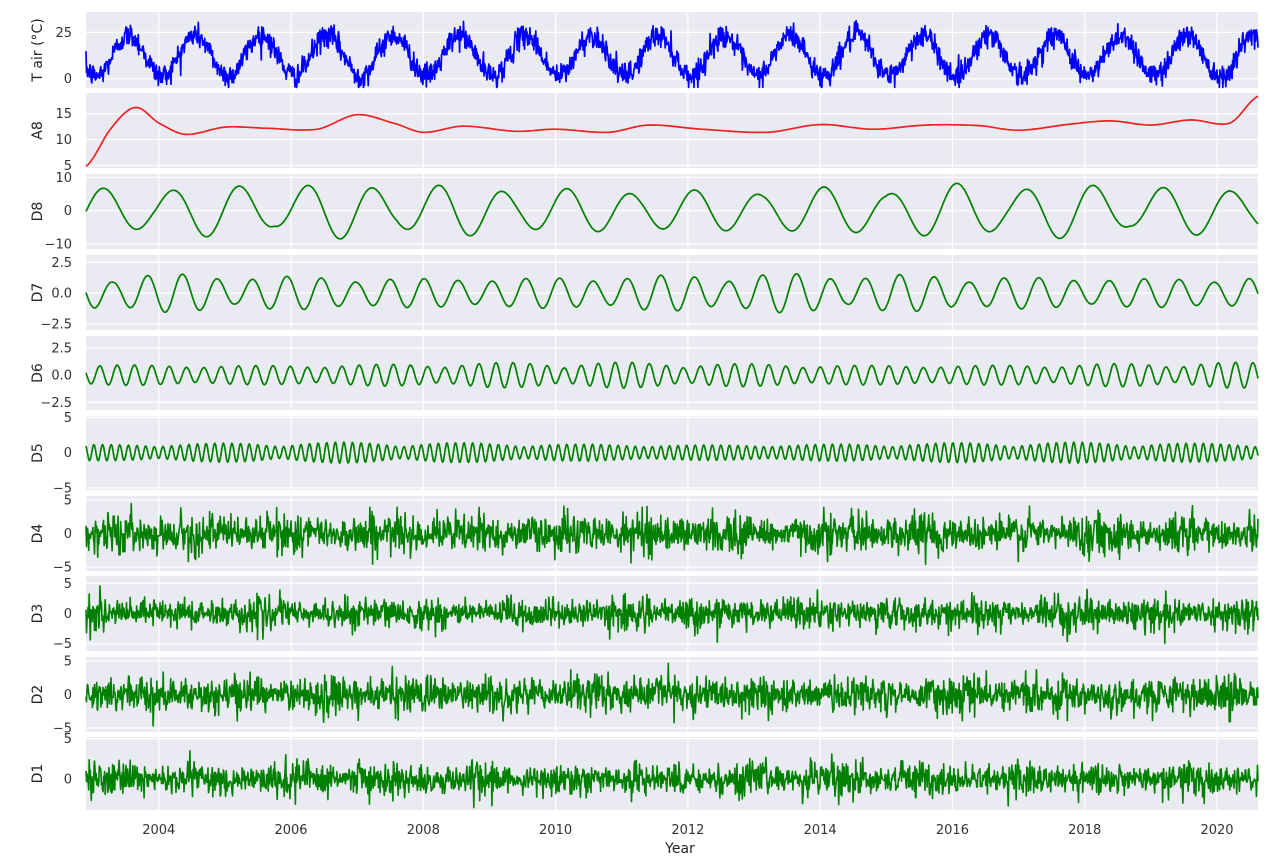 Image resolution: width=1266 pixels, height=857 pixels. What do you see at coordinates (38, 695) in the screenshot?
I see `y-axis-label: D2` at bounding box center [38, 695].